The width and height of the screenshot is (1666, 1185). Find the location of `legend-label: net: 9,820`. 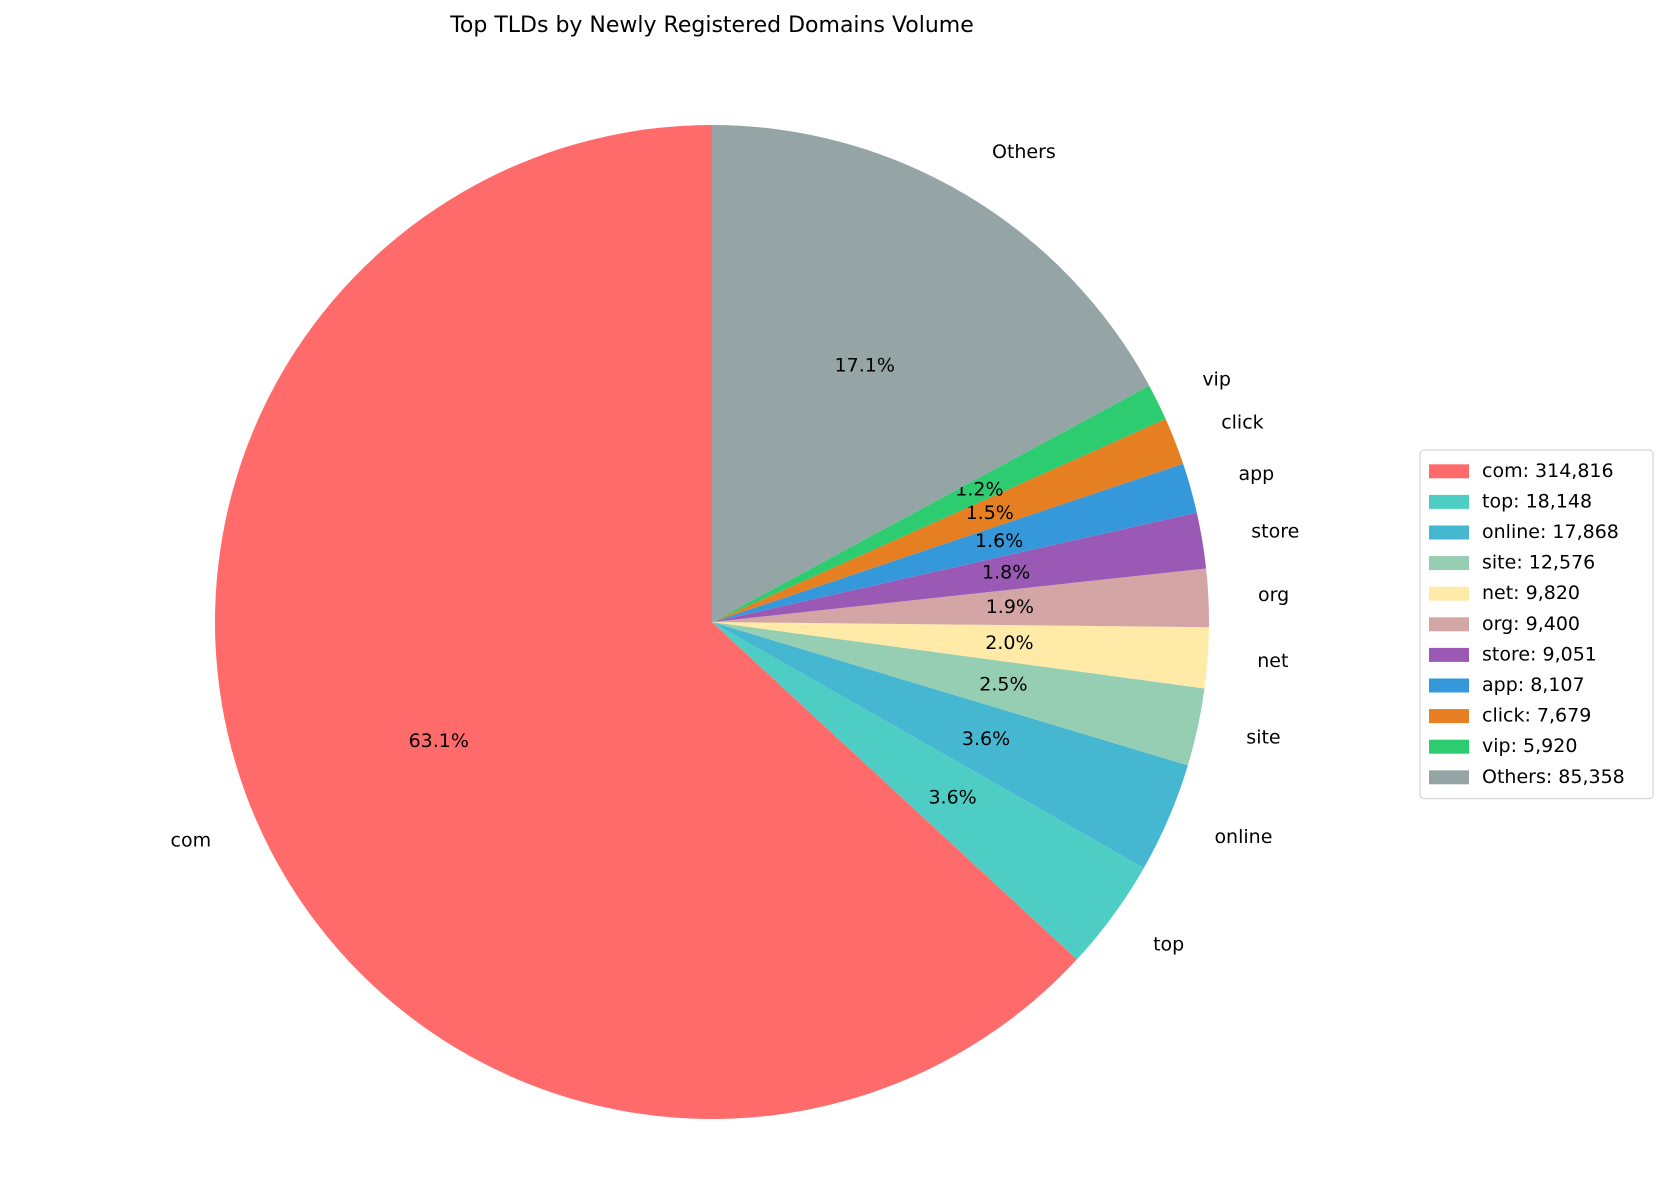

legend-label: net: 9,820 is located at coordinates (1531, 593).